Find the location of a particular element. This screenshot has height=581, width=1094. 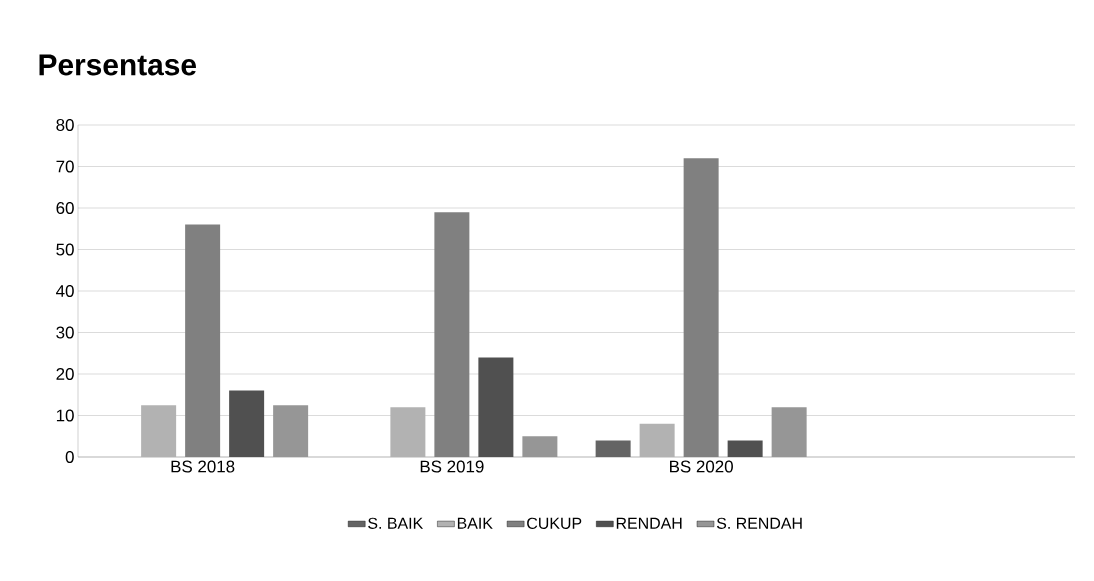

legend-label: RENDAH is located at coordinates (649, 523).